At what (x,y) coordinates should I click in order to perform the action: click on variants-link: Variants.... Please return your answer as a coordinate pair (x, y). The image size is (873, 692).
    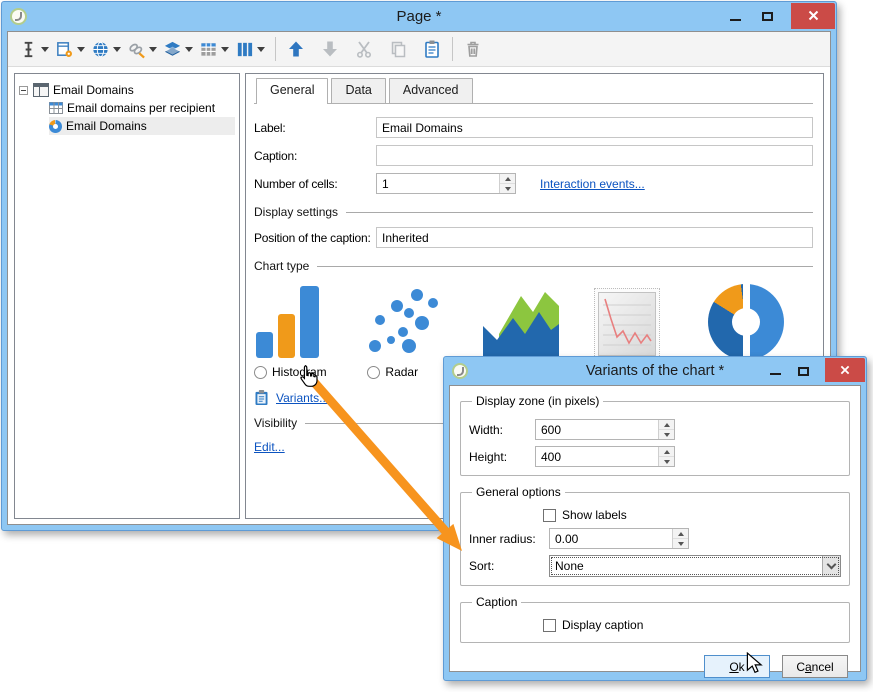
    Looking at the image, I should click on (303, 397).